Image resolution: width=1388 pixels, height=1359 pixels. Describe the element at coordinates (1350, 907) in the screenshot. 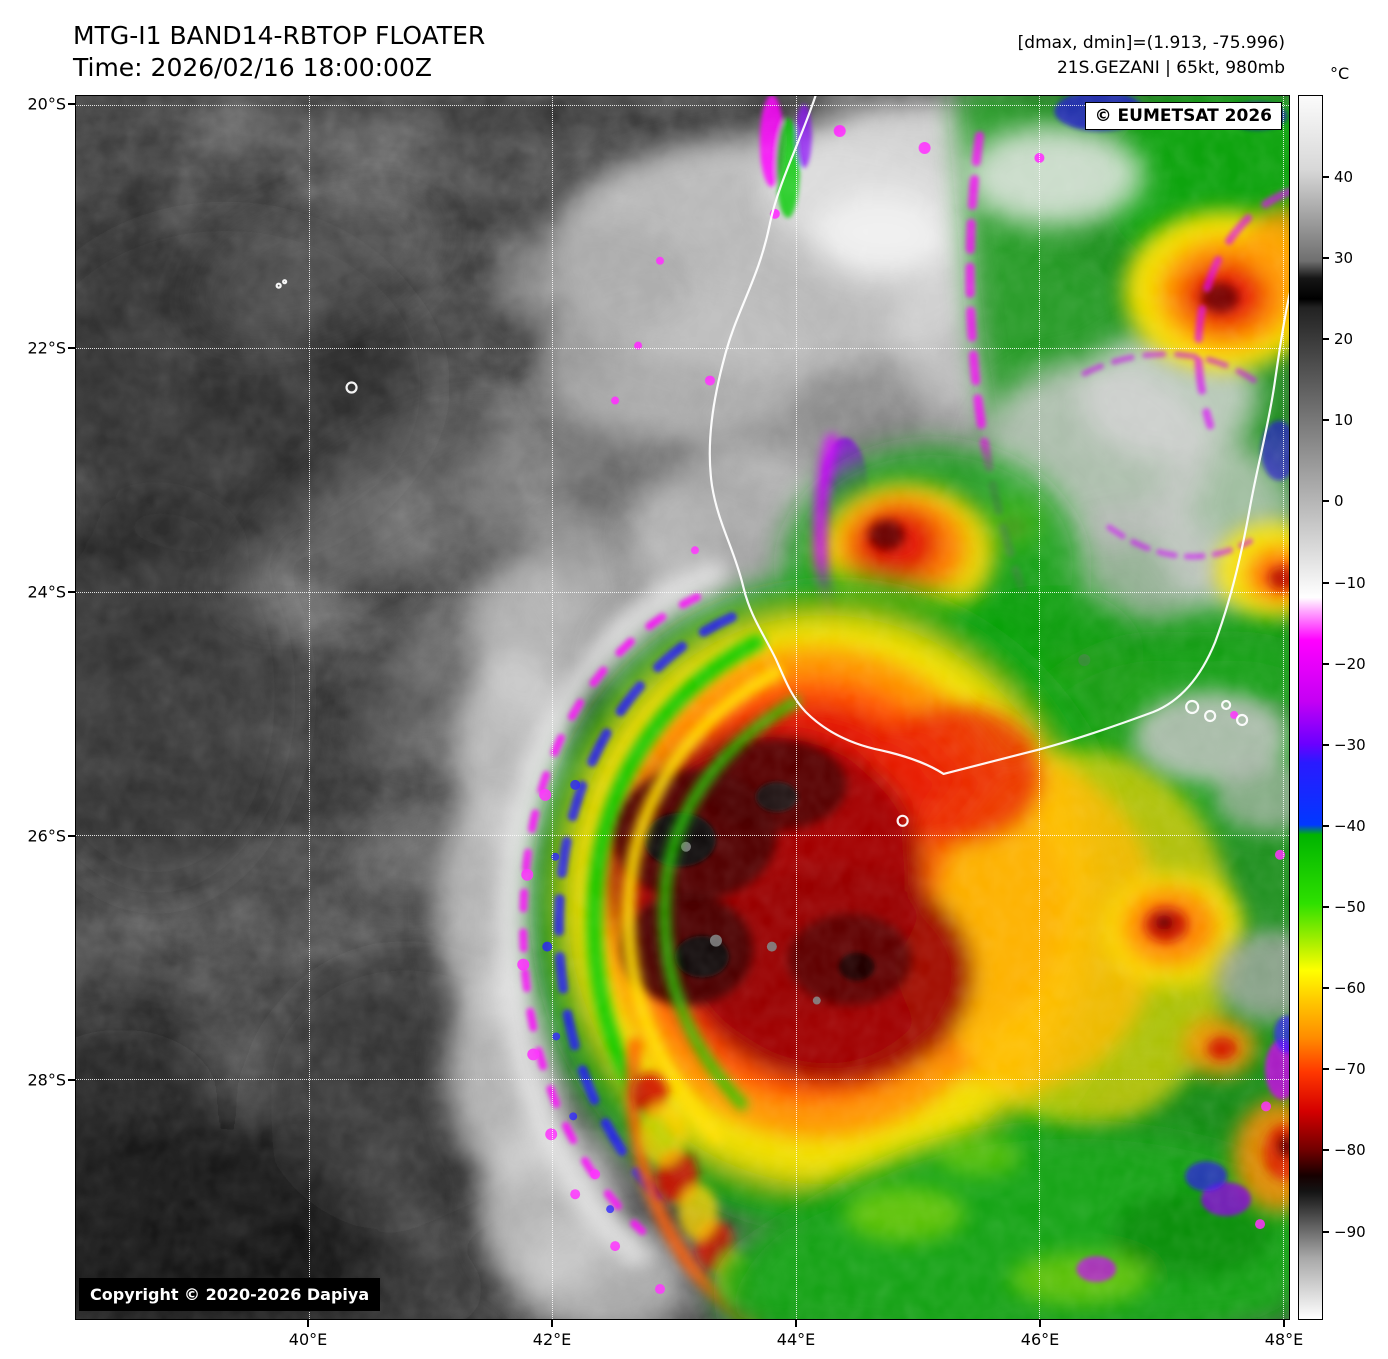

I see `colorbar-tick-label: −50` at that location.